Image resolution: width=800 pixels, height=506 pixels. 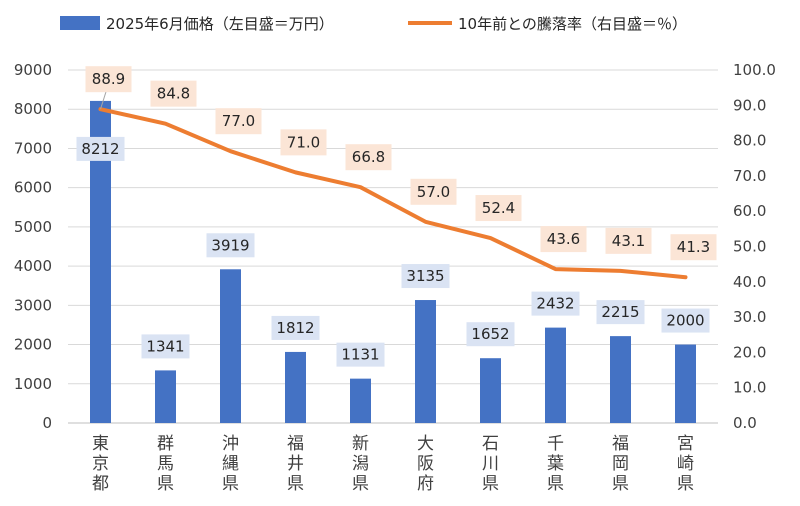 I want to click on y-right-tick-label: 60.0, so click(x=749, y=211).